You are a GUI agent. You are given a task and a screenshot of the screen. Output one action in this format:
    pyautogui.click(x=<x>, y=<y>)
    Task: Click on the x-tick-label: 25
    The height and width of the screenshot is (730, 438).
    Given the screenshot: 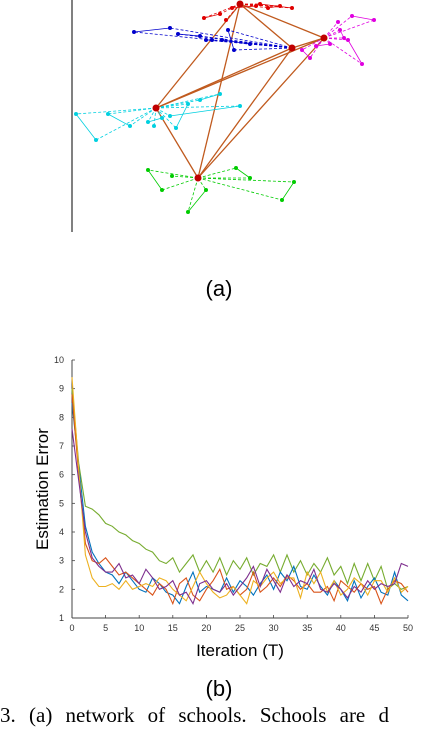 What is the action you would take?
    pyautogui.click(x=240, y=628)
    